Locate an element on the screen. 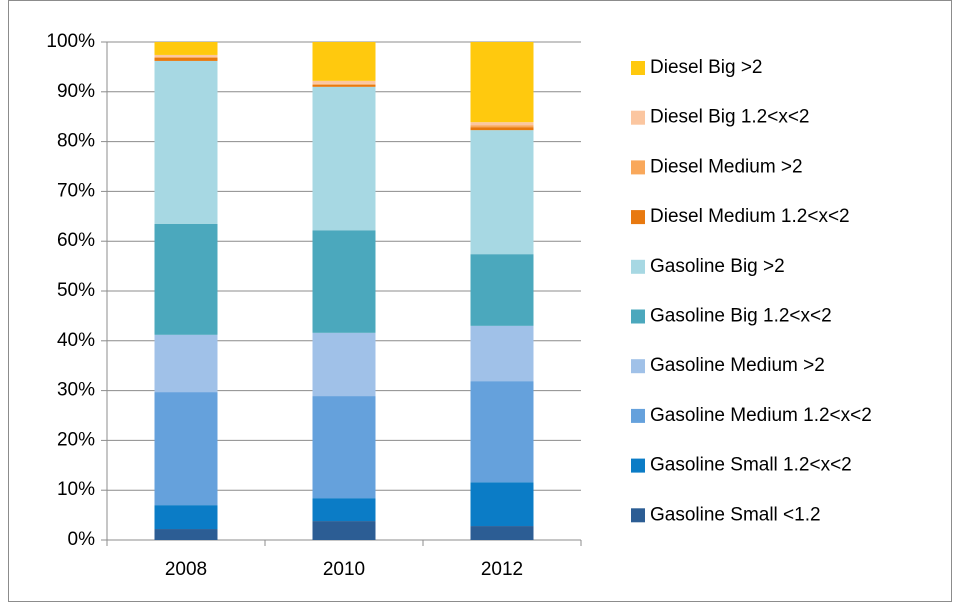 This screenshot has width=953, height=603. y-tick-label: 50% is located at coordinates (76, 290).